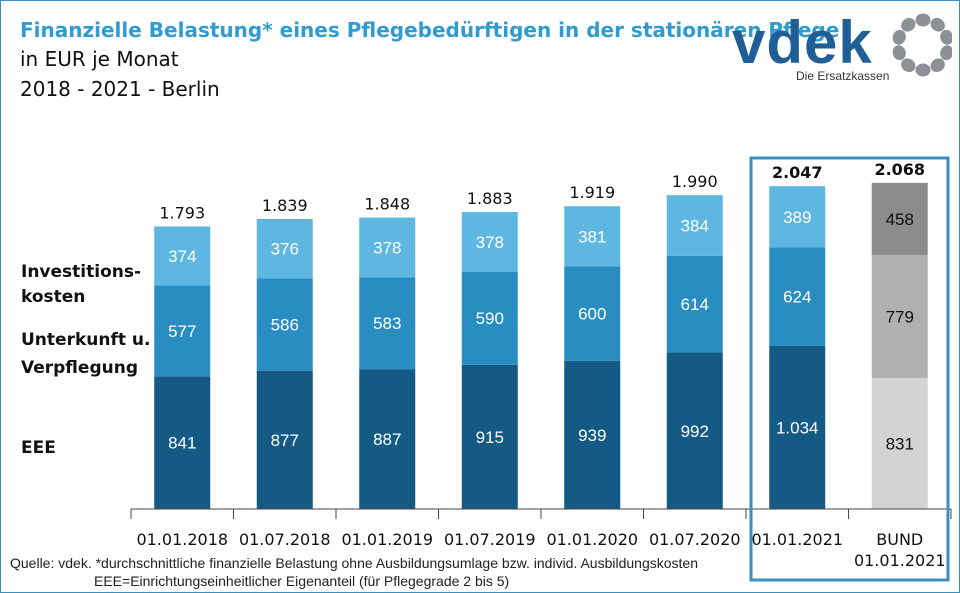 Image resolution: width=960 pixels, height=593 pixels. I want to click on data-label: 624, so click(797, 297).